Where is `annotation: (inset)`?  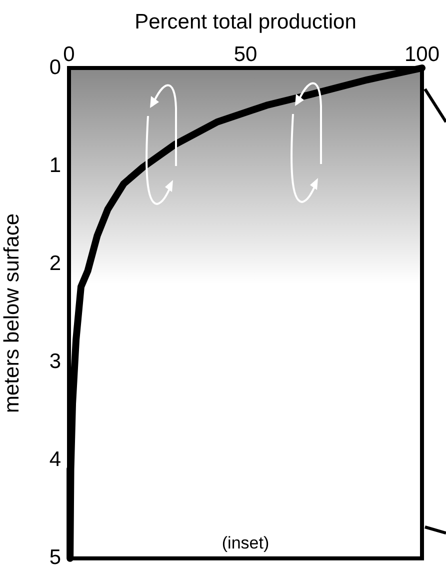 annotation: (inset) is located at coordinates (246, 543).